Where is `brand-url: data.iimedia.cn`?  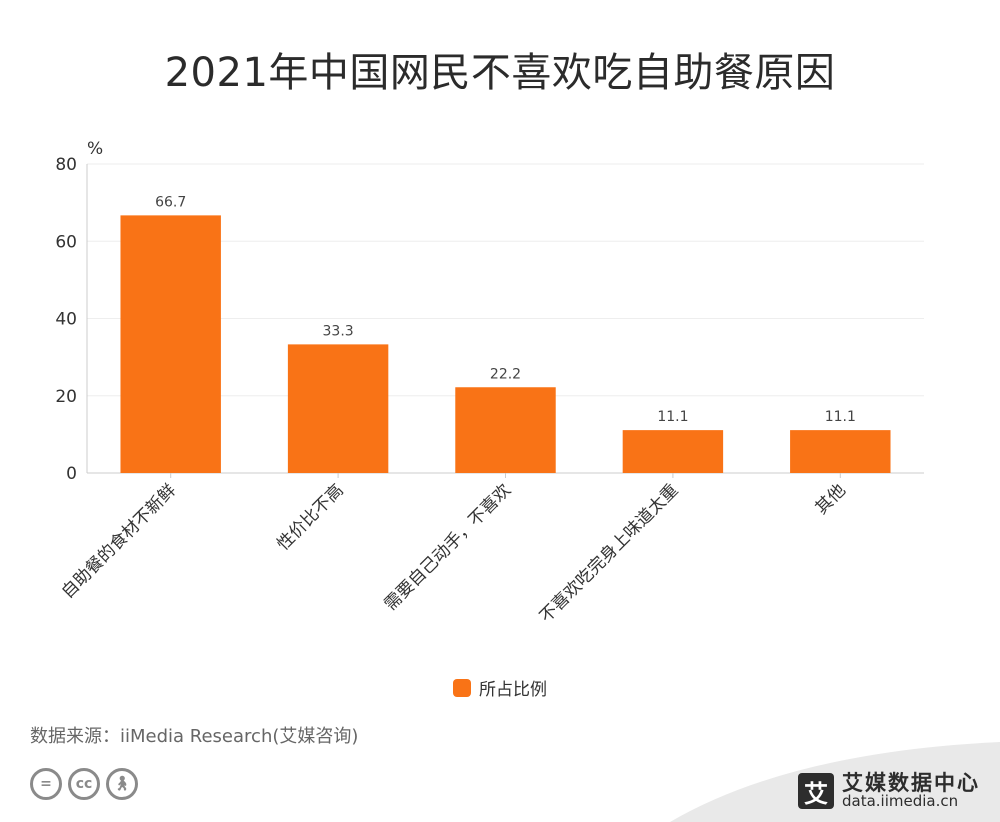
brand-url: data.iimedia.cn is located at coordinates (900, 801).